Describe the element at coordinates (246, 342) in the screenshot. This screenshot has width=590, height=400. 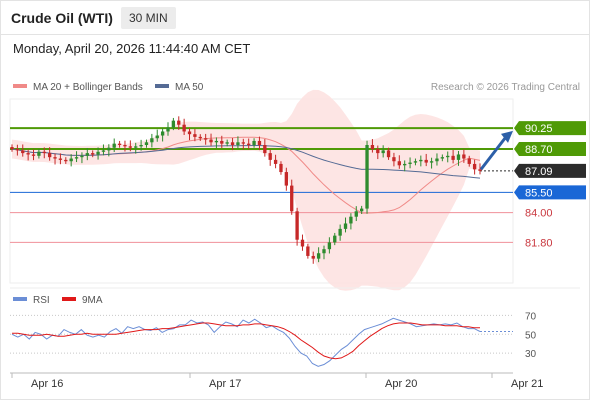
I see `rsi-line` at that location.